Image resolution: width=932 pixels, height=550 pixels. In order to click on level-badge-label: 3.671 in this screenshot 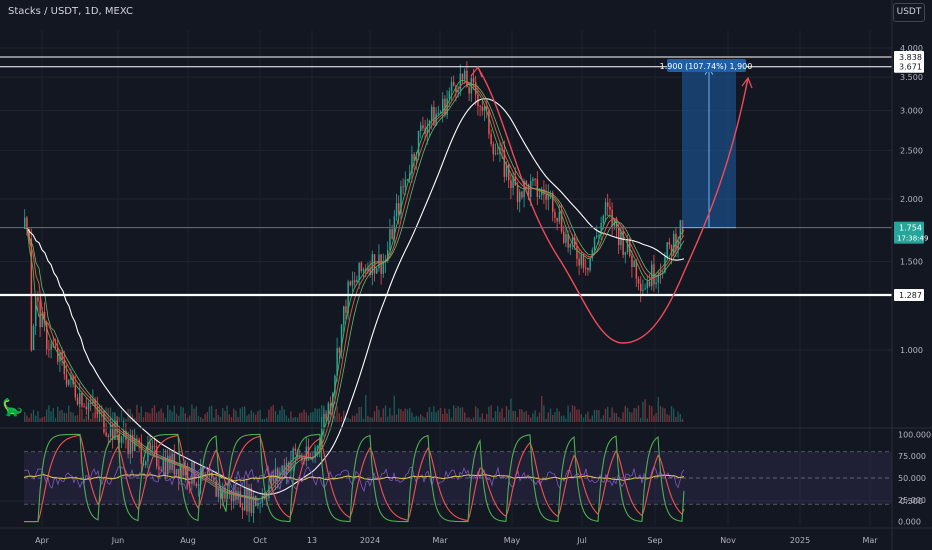, I will do `click(910, 67)`.